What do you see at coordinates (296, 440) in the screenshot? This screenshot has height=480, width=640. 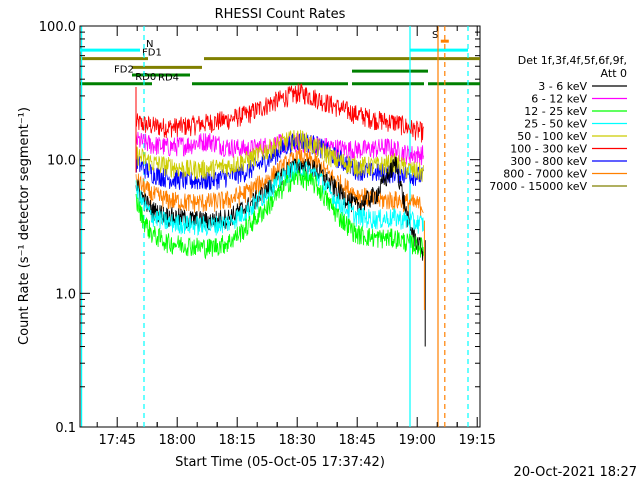 I see `x-tick-label: 18:30` at bounding box center [296, 440].